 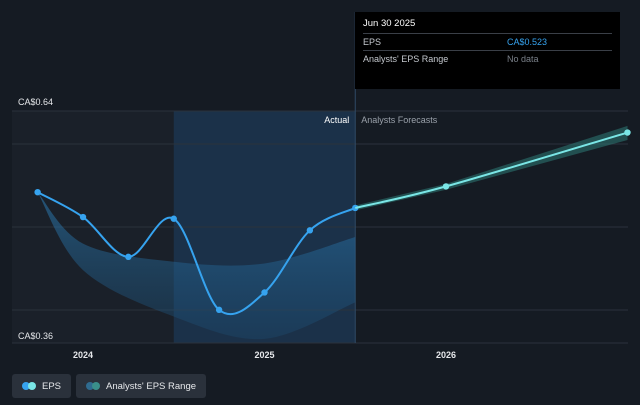 What do you see at coordinates (446, 355) in the screenshot?
I see `x-tick-label: 2026` at bounding box center [446, 355].